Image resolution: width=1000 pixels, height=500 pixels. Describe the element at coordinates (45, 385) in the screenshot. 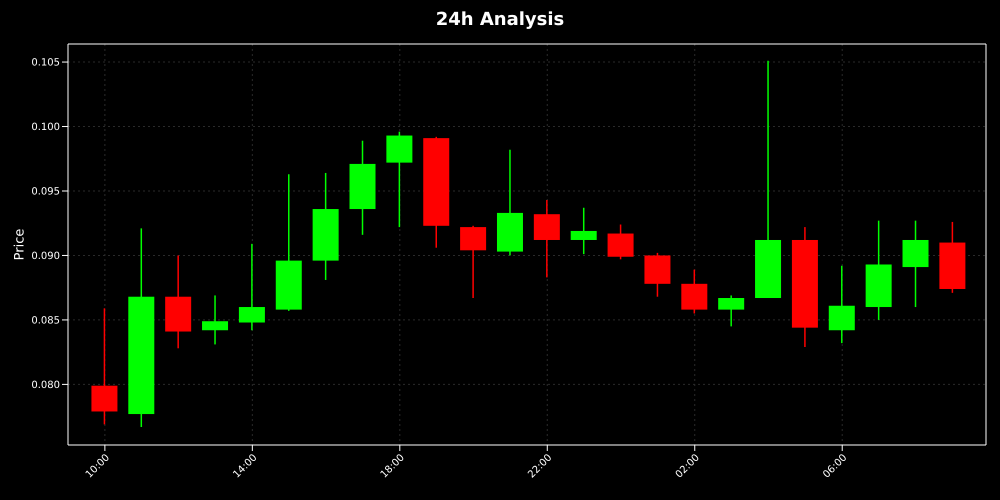

I see `y-tick-label: 0.080` at that location.